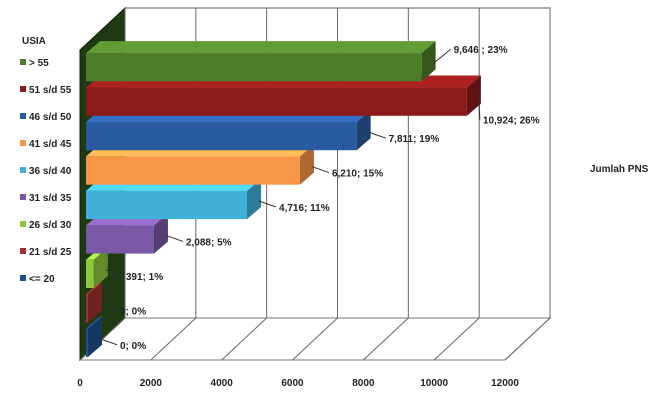 Image resolution: width=665 pixels, height=396 pixels. What do you see at coordinates (505, 383) in the screenshot?
I see `x-tick-label: 12000` at bounding box center [505, 383].